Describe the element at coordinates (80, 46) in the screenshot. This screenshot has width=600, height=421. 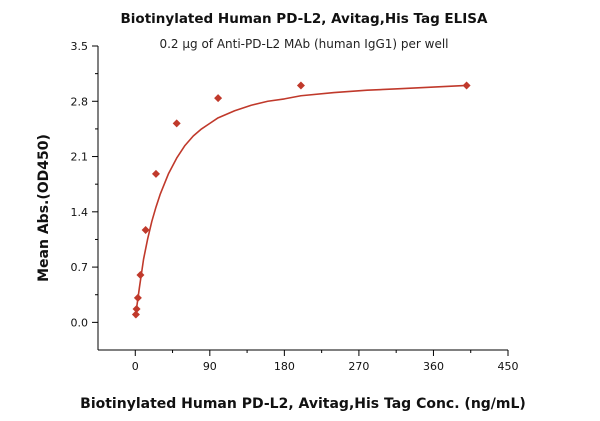
I see `y-tick-label: 3.5` at that location.